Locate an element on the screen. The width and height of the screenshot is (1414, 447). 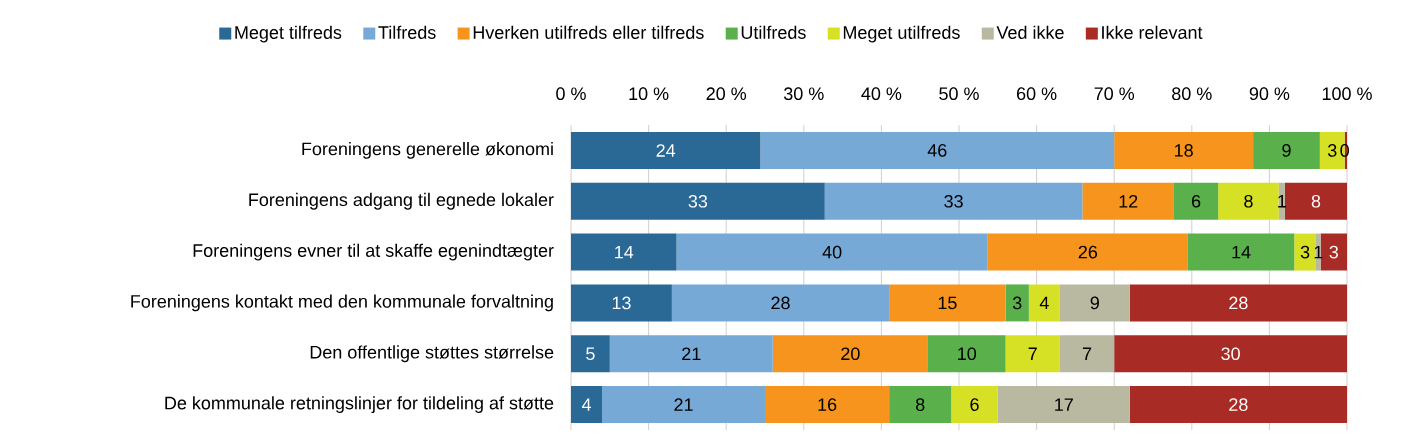
data-label: 46 is located at coordinates (937, 150).